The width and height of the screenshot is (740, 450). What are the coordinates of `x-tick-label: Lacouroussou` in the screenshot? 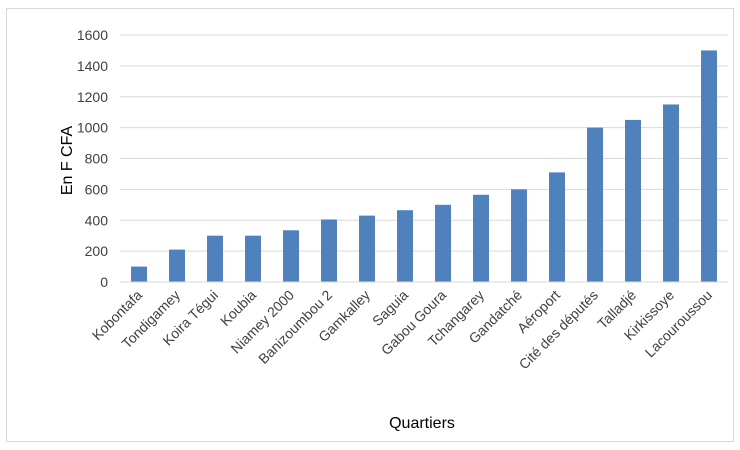 It's located at (679, 324).